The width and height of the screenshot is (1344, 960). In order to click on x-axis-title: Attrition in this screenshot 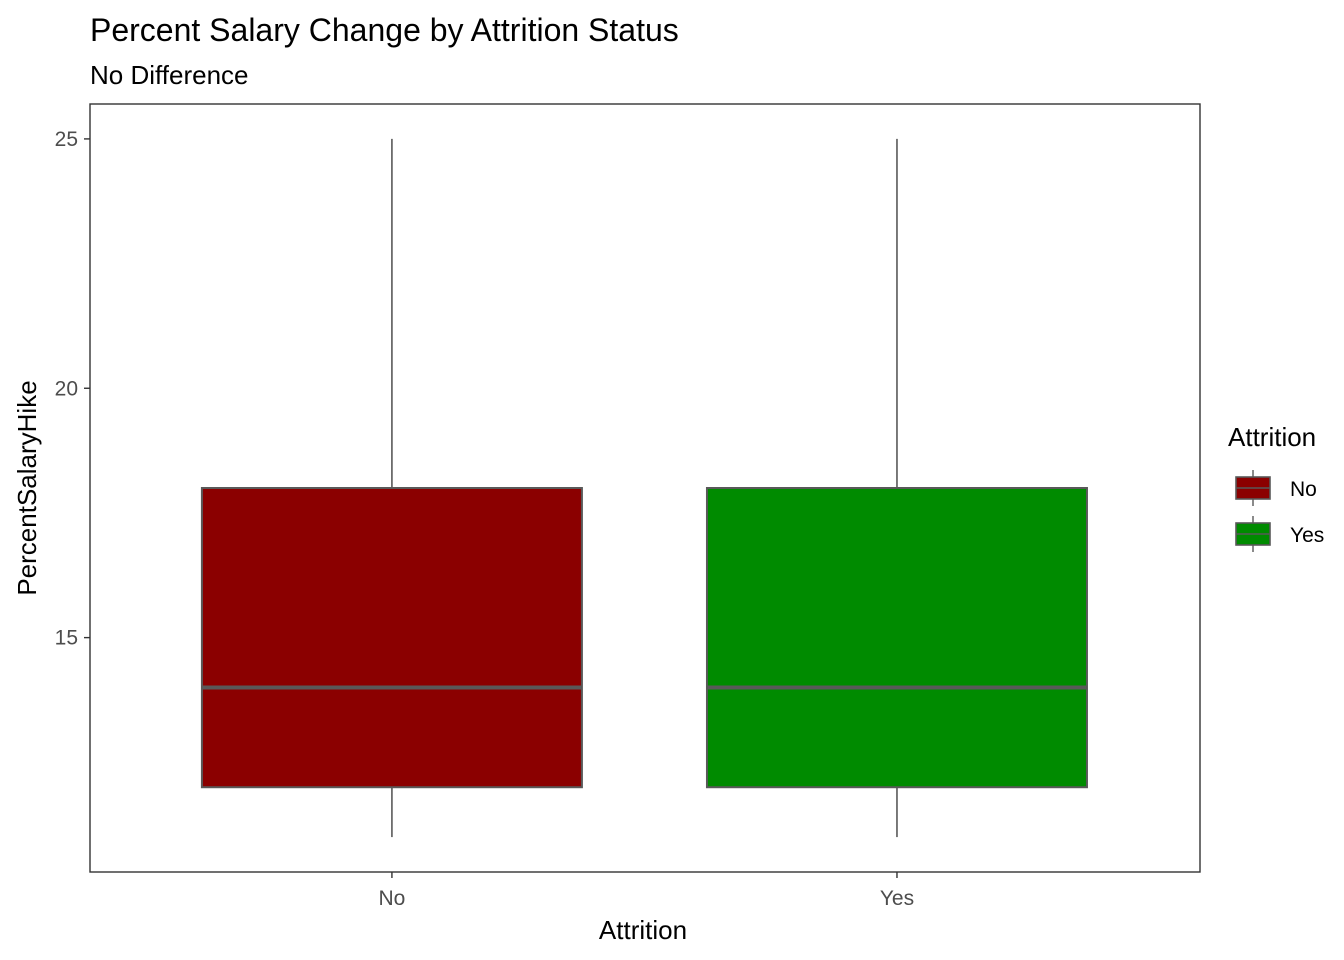, I will do `click(643, 930)`.